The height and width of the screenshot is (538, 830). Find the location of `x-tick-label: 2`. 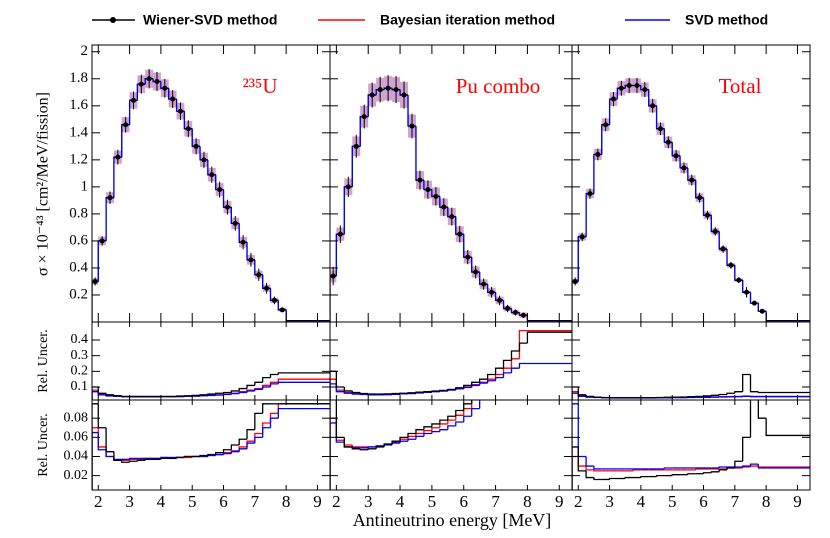

x-tick-label: 2 is located at coordinates (336, 501).